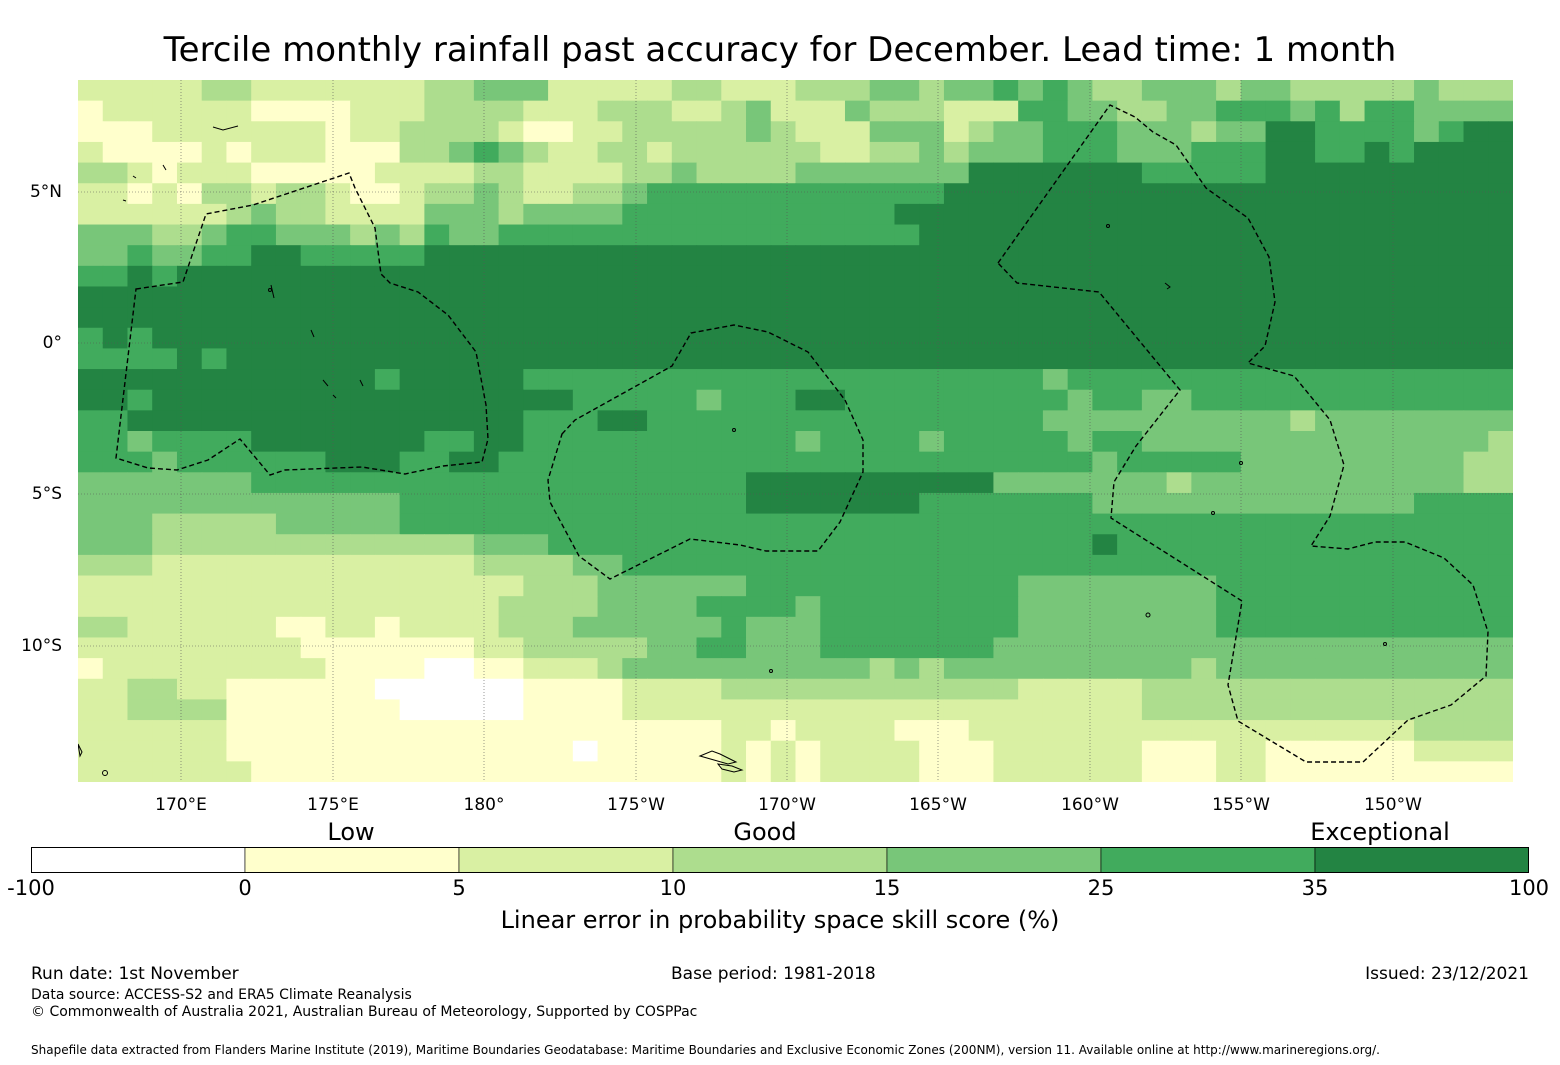 Image resolution: width=1560 pixels, height=1065 pixels. What do you see at coordinates (1090, 805) in the screenshot?
I see `lon-label-160w: 160°W` at bounding box center [1090, 805].